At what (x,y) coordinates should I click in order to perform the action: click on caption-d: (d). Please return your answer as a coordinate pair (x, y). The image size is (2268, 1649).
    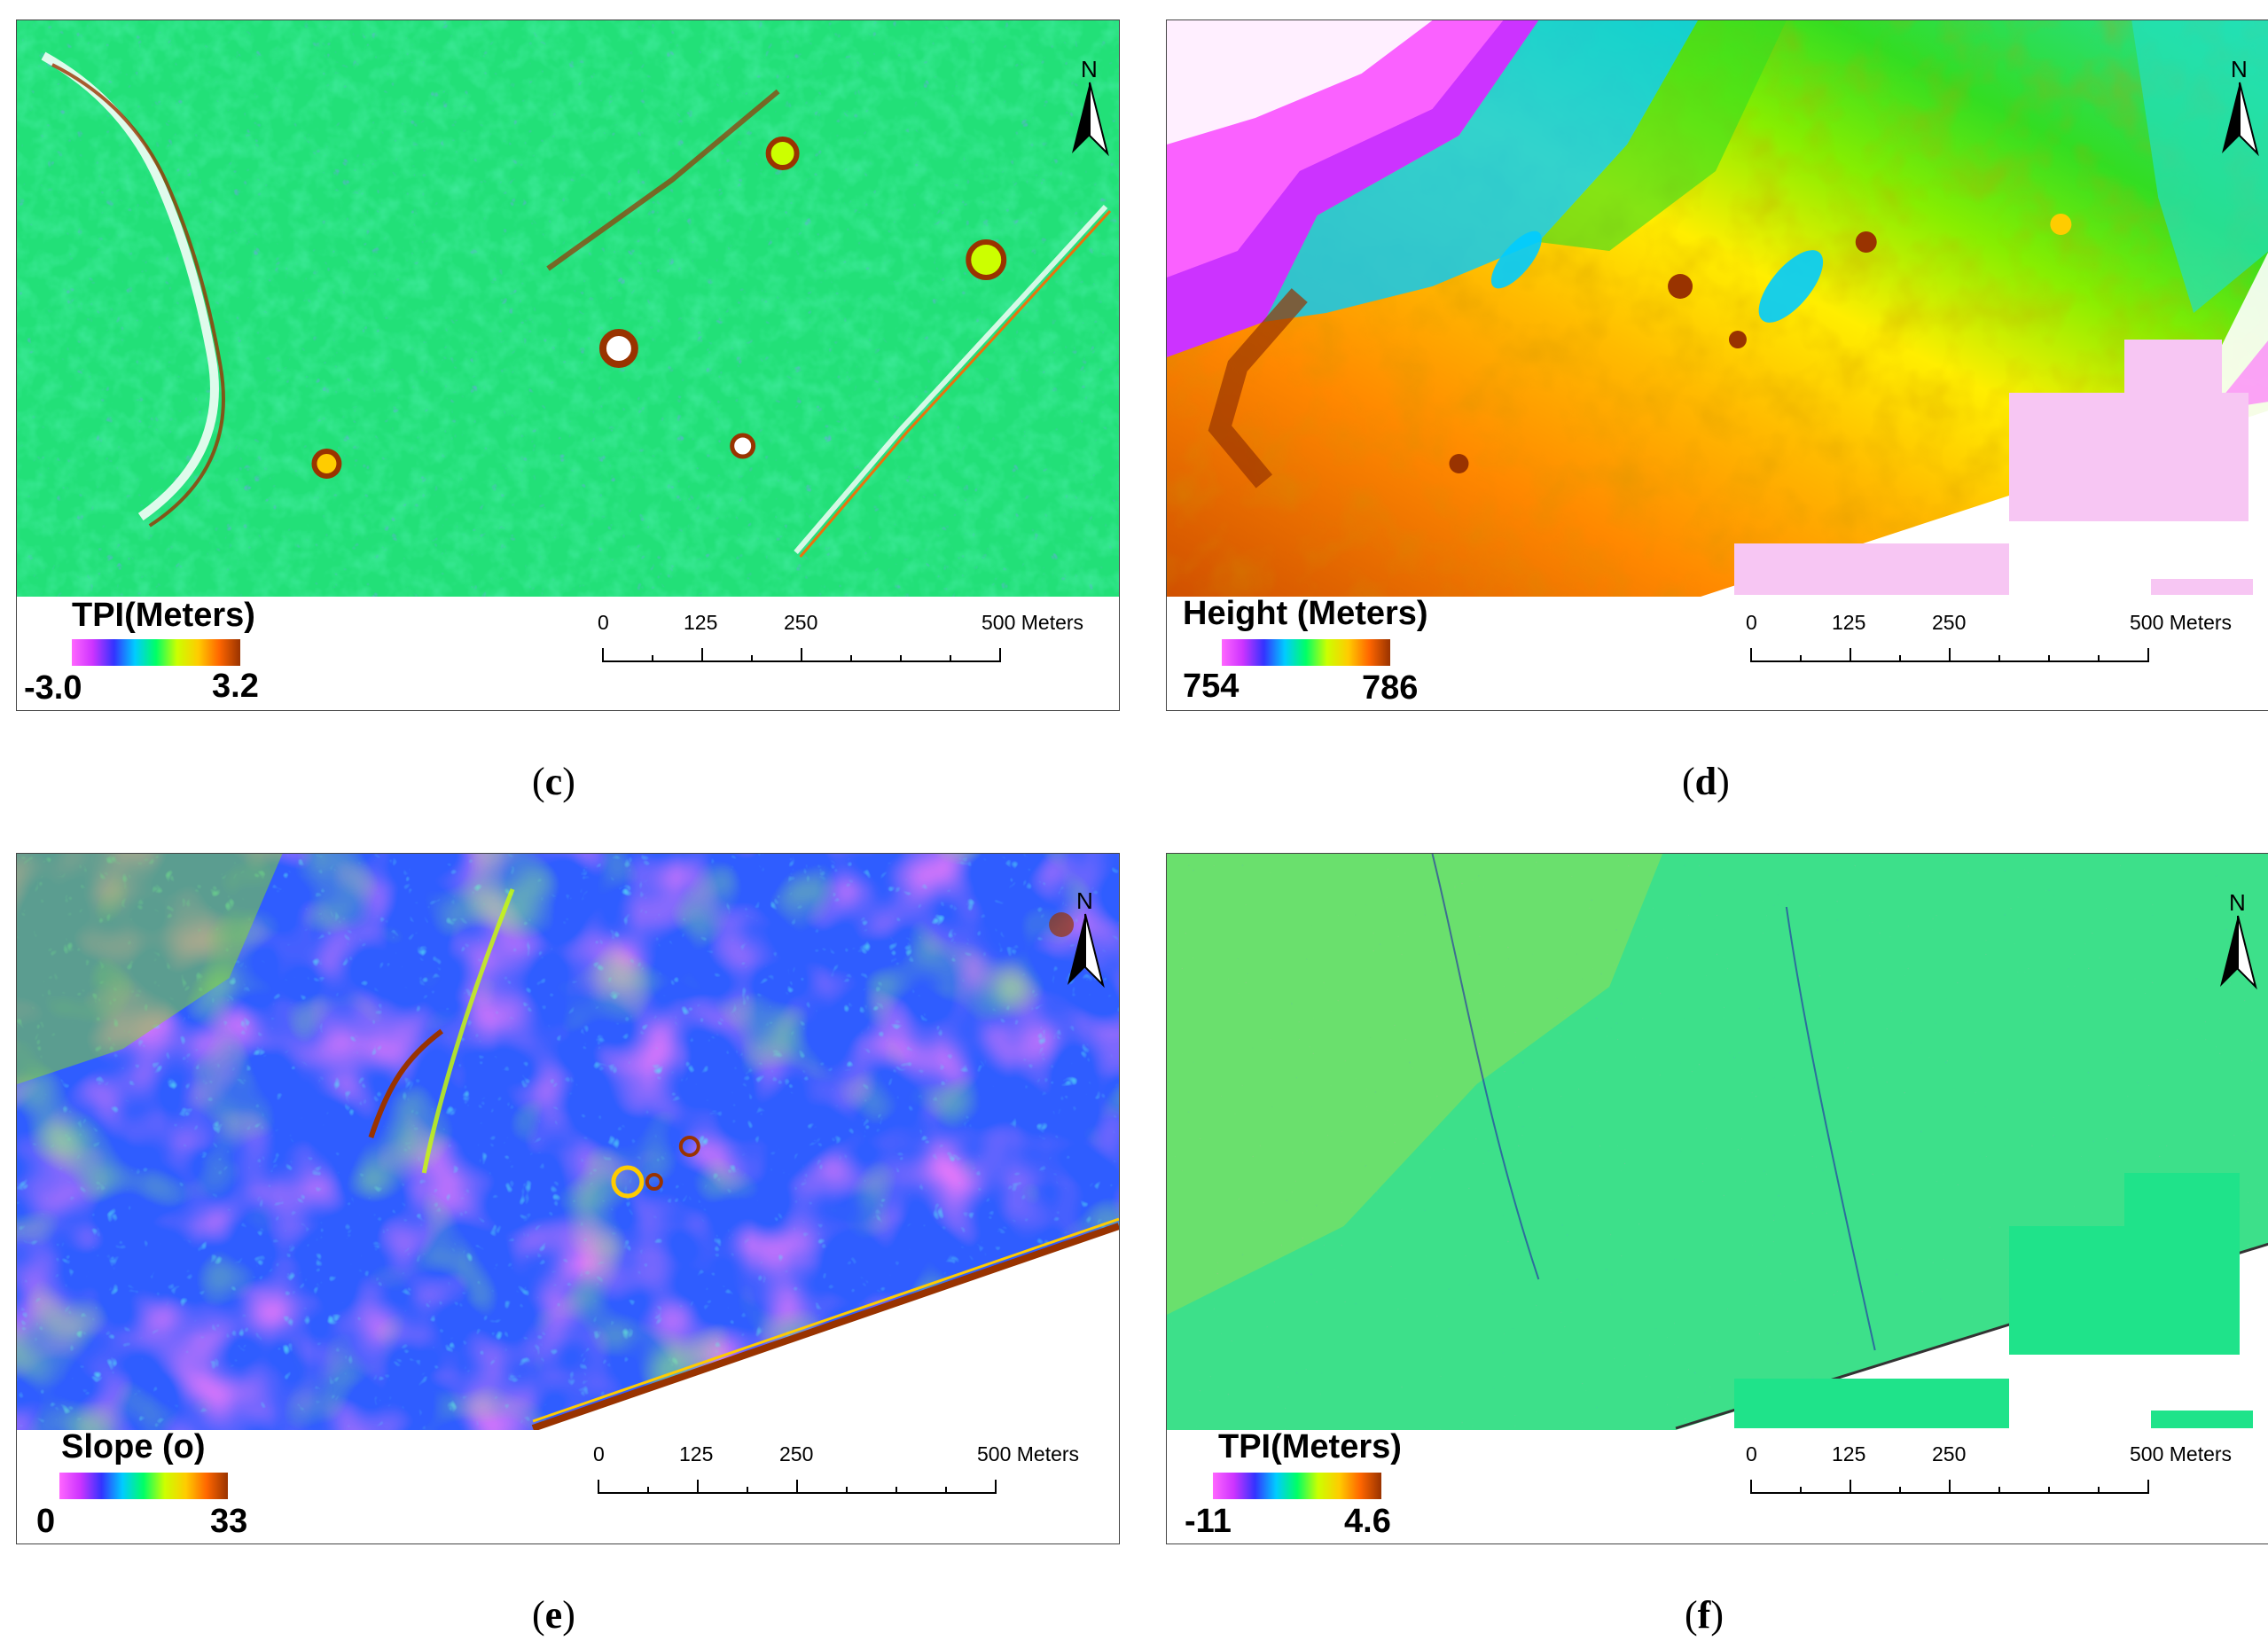
    Looking at the image, I should click on (1706, 781).